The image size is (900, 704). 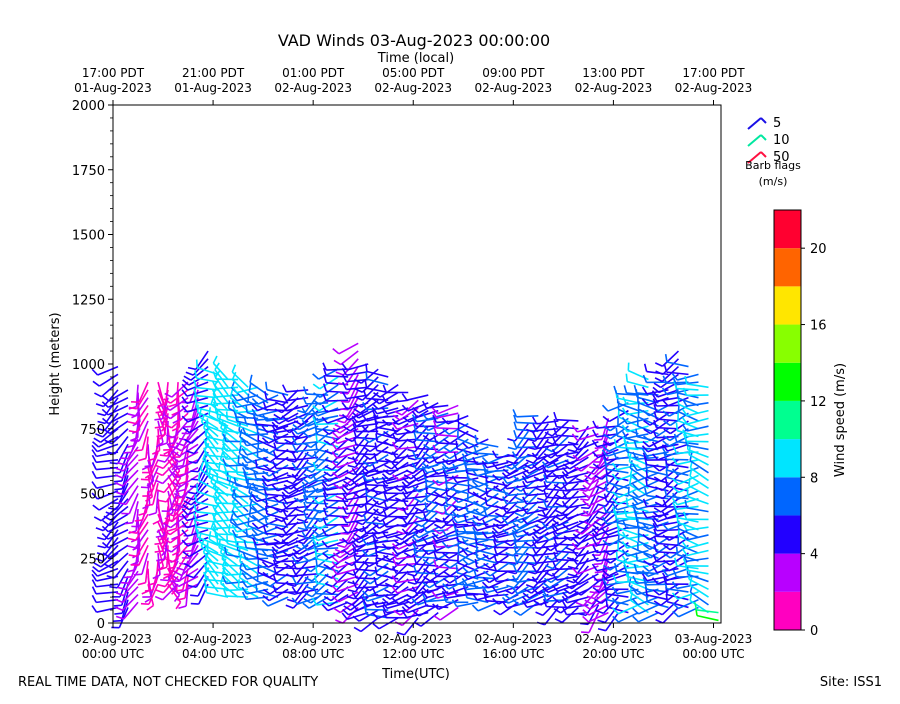 What do you see at coordinates (714, 639) in the screenshot?
I see `x-tick-date: 03-Aug-2023` at bounding box center [714, 639].